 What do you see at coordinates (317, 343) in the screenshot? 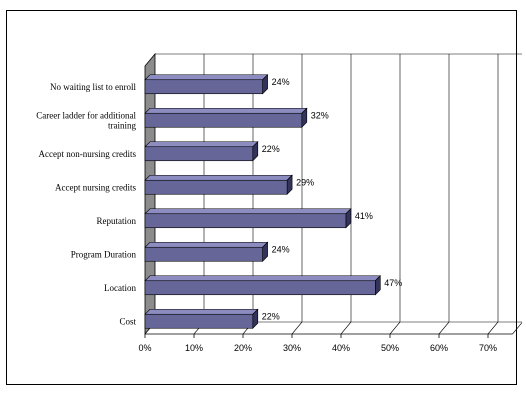
I see `x-axis-ticks: 0% 10% 20% 30% 40% 50% 60% 70%` at bounding box center [317, 343].